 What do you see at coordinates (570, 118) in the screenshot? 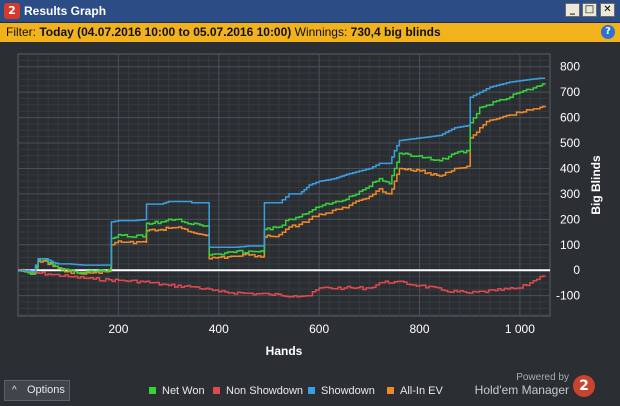
I see `y-tick-label: 600` at bounding box center [570, 118].